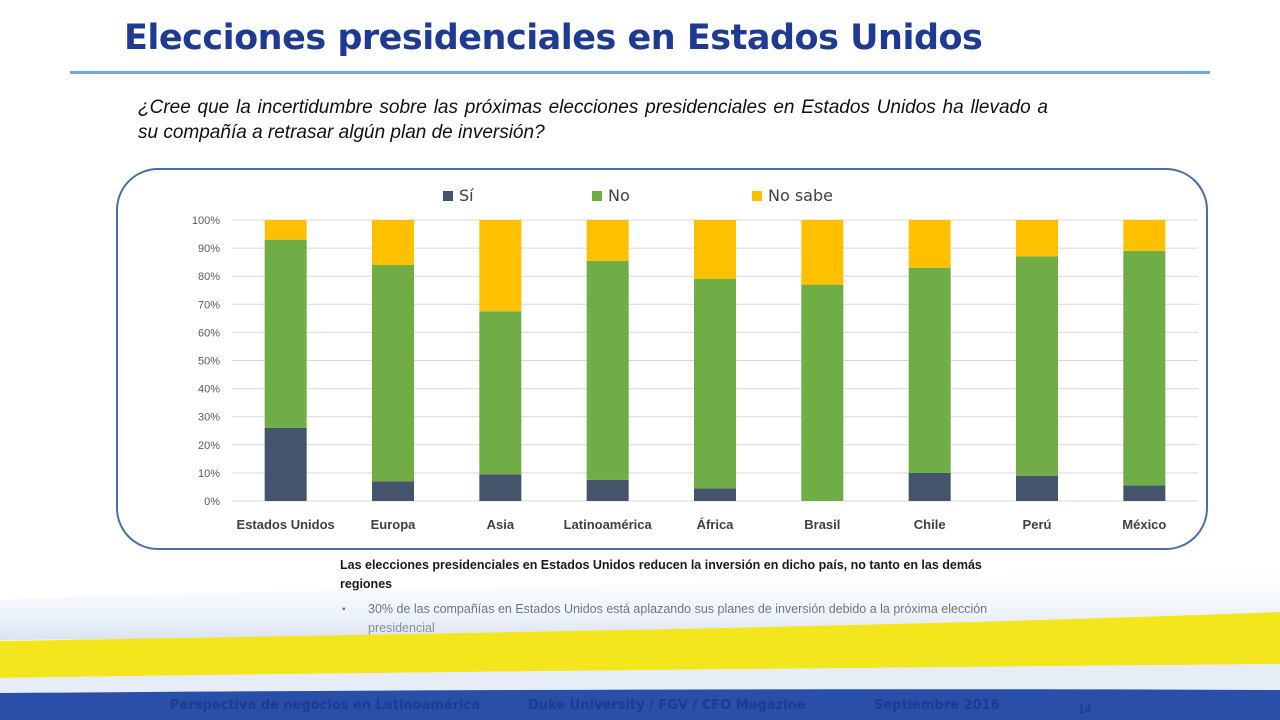 The width and height of the screenshot is (1280, 720). What do you see at coordinates (1037, 524) in the screenshot?
I see `x-tick-label: Perú` at bounding box center [1037, 524].